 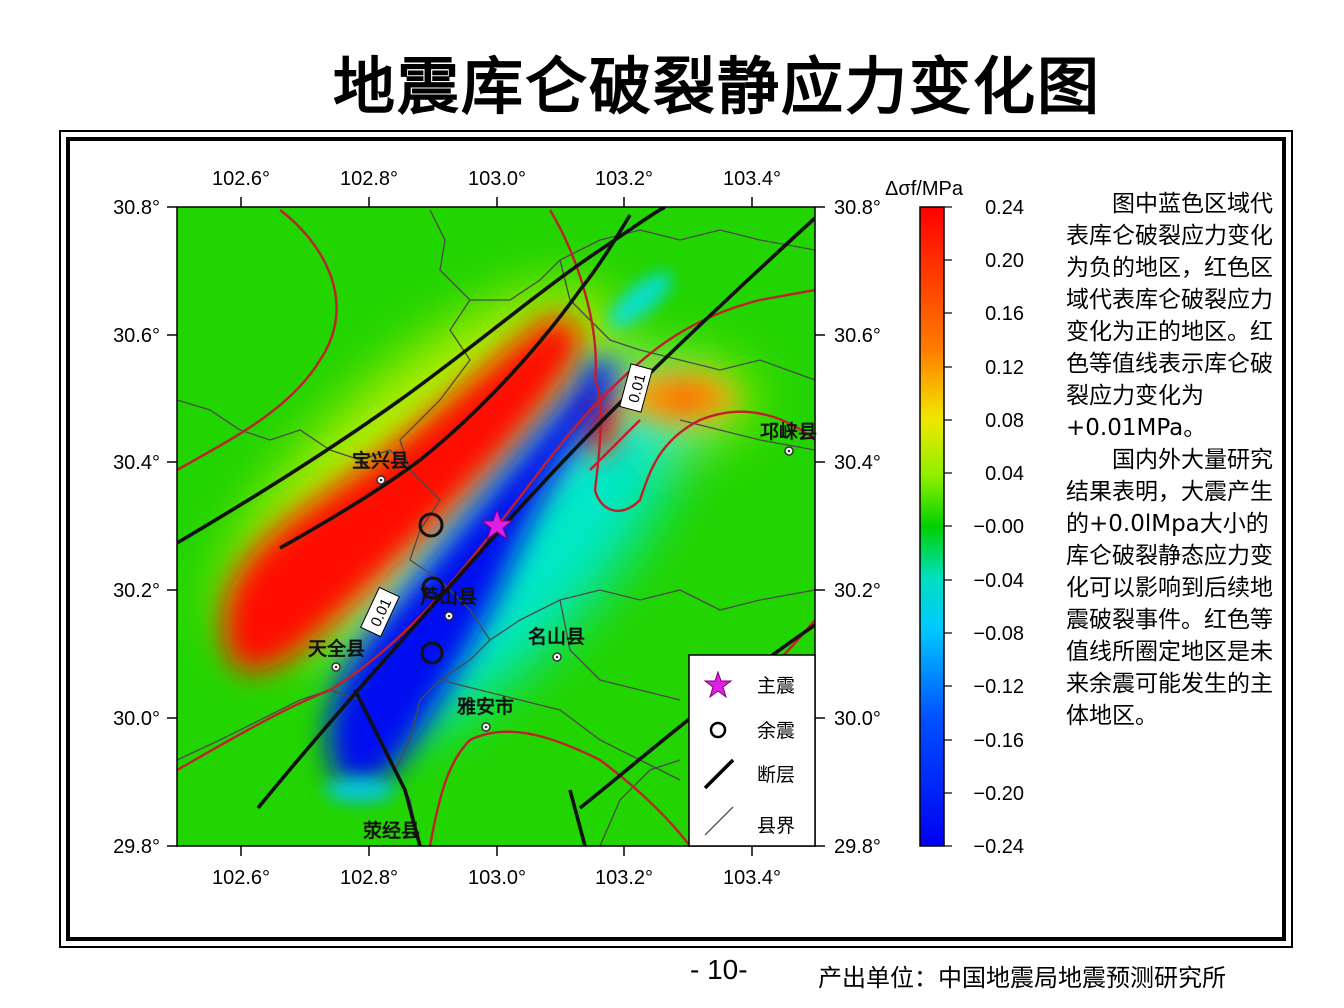 What do you see at coordinates (391, 830) in the screenshot?
I see `place-label-yingjing: 荥经县` at bounding box center [391, 830].